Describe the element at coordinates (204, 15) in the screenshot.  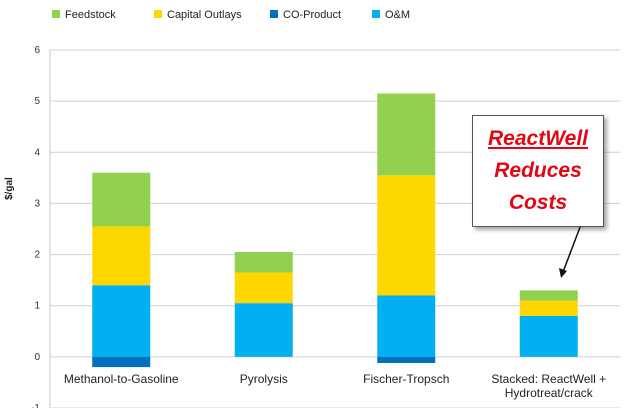
I see `legend-label: Capital Outlays` at that location.